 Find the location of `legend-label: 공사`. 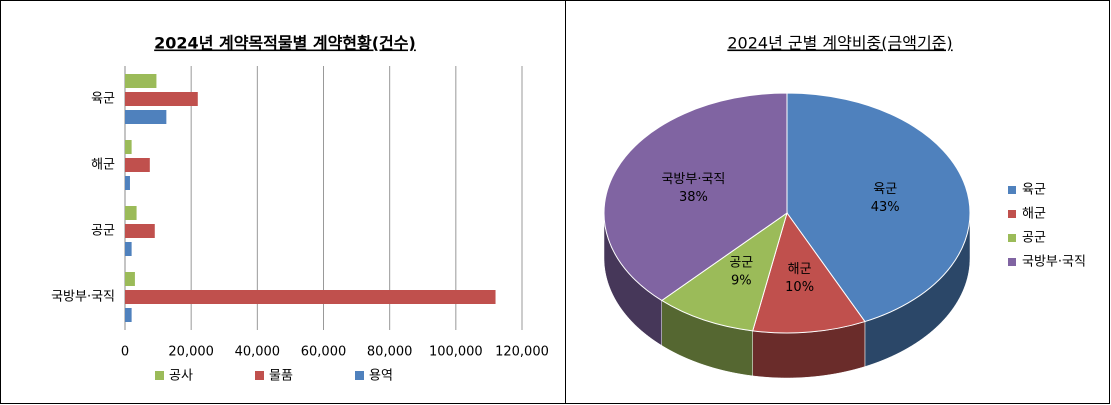

legend-label: 공사 is located at coordinates (181, 376).